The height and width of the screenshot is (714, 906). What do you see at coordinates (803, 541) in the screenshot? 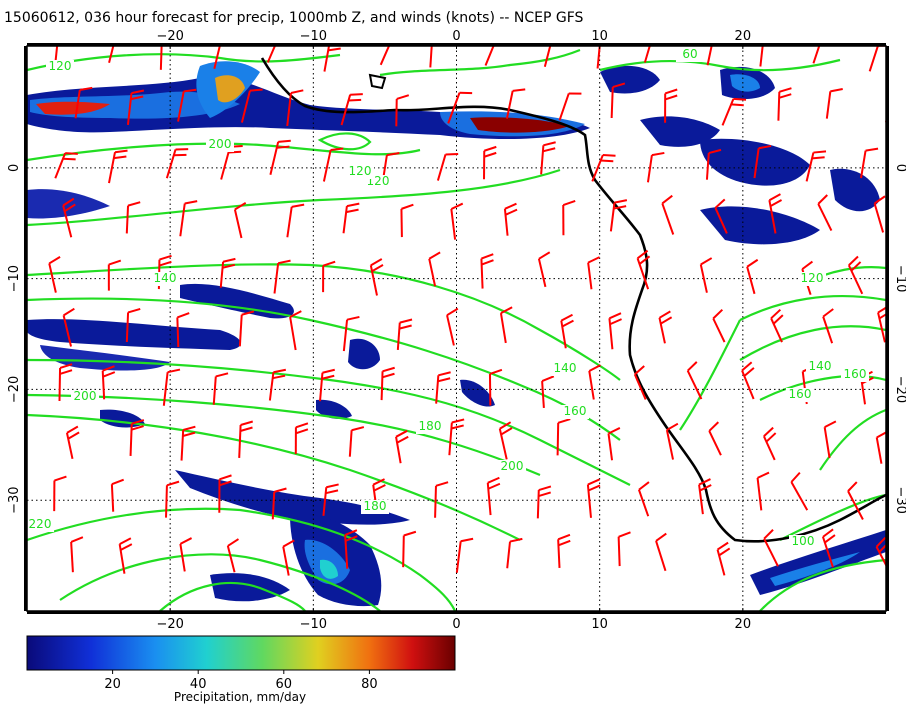
I see `contour-label: 100` at bounding box center [803, 541].